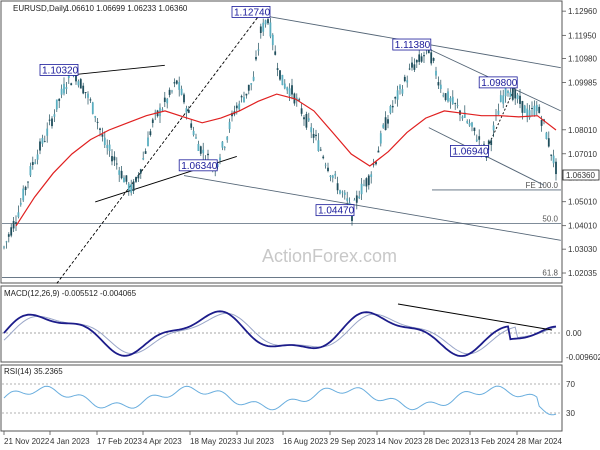  I want to click on rsi-title: RSI(14) 35.2365, so click(33, 371).